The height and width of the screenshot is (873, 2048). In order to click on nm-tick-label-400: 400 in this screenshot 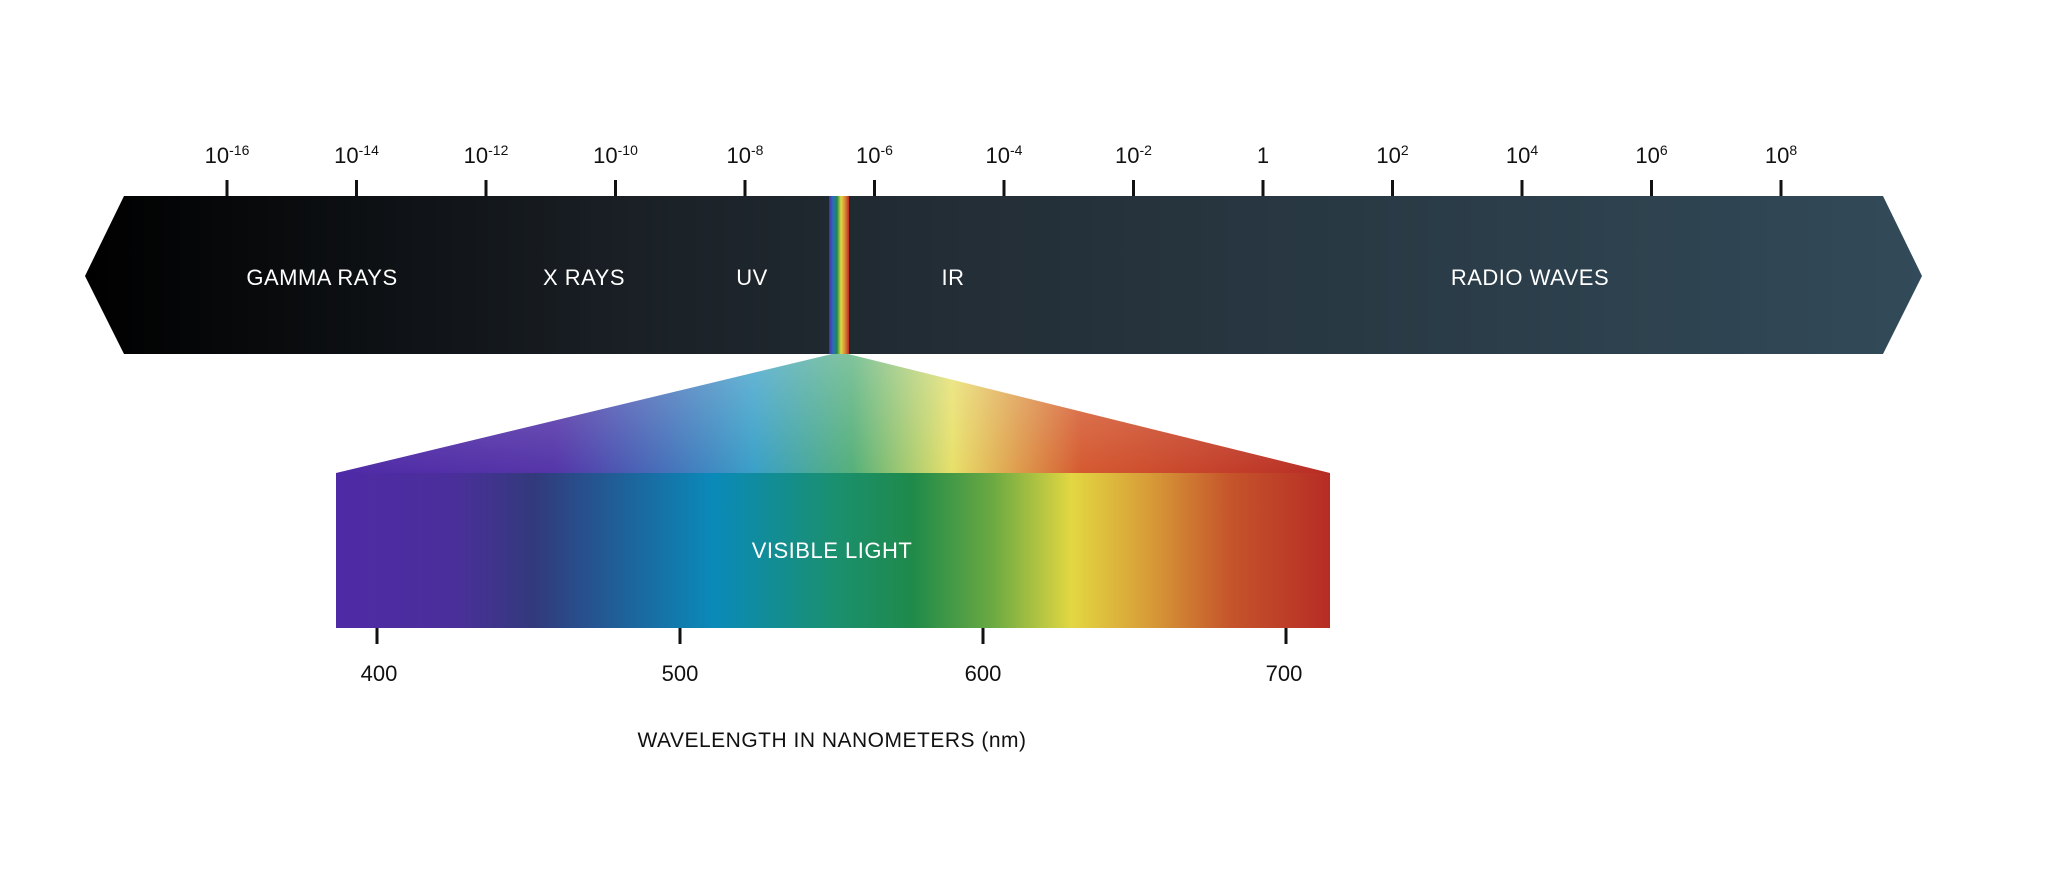, I will do `click(379, 673)`.